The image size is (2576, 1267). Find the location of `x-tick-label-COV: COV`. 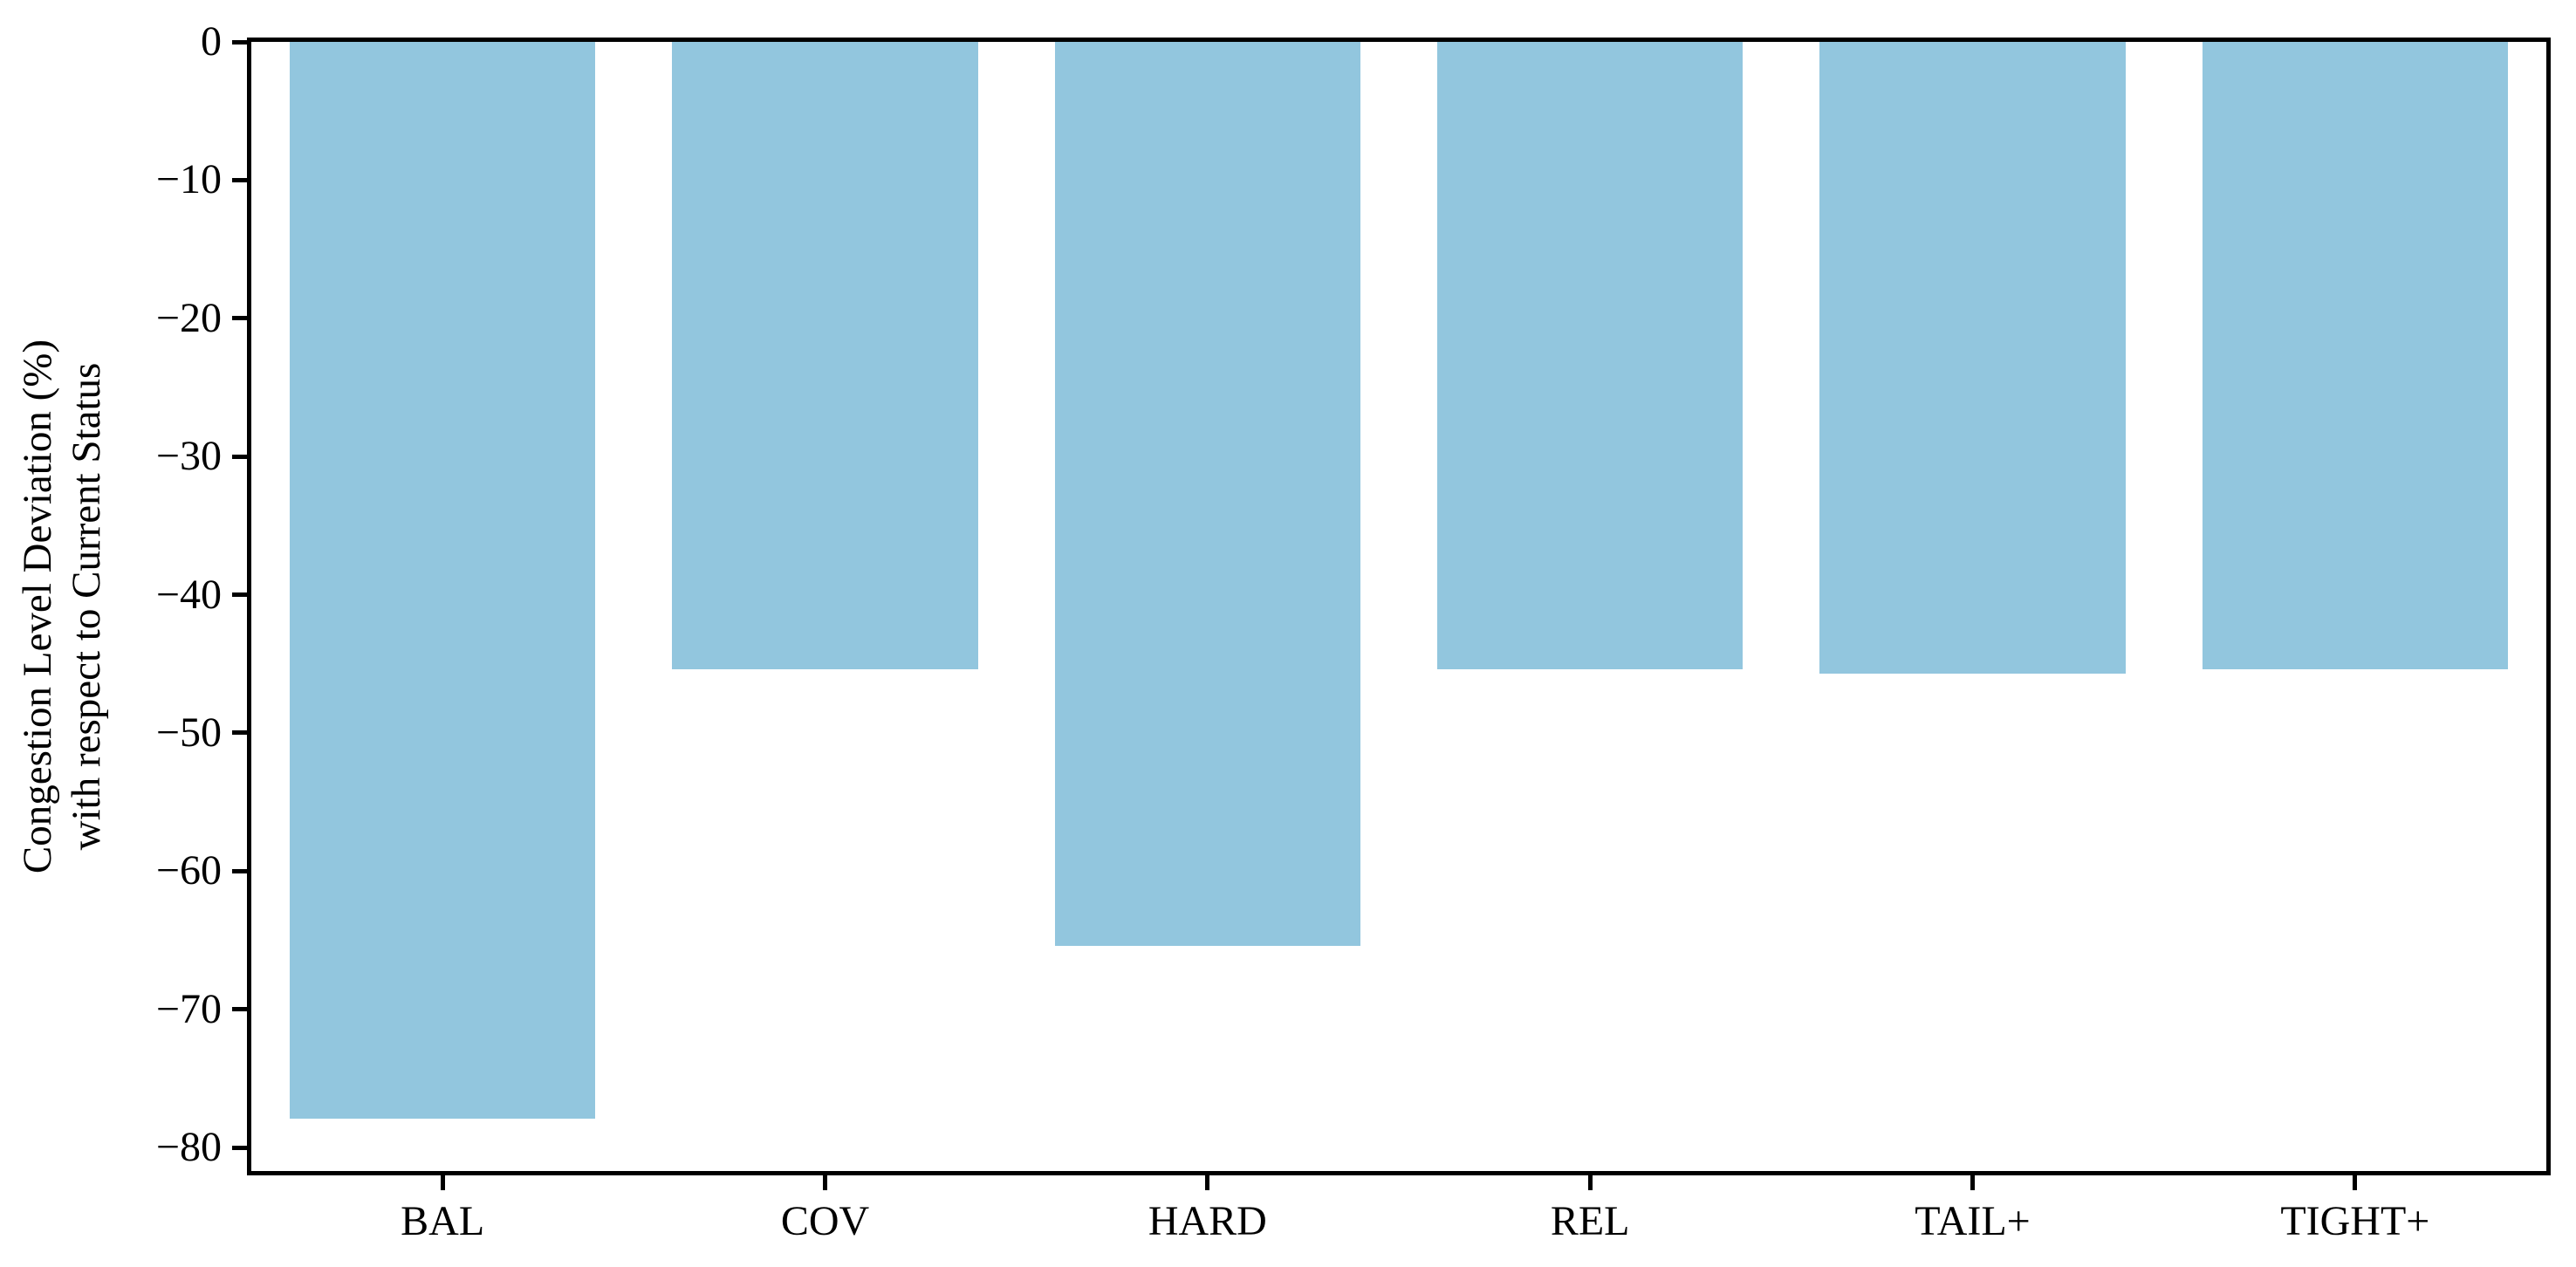

x-tick-label-COV: COV is located at coordinates (825, 1221).